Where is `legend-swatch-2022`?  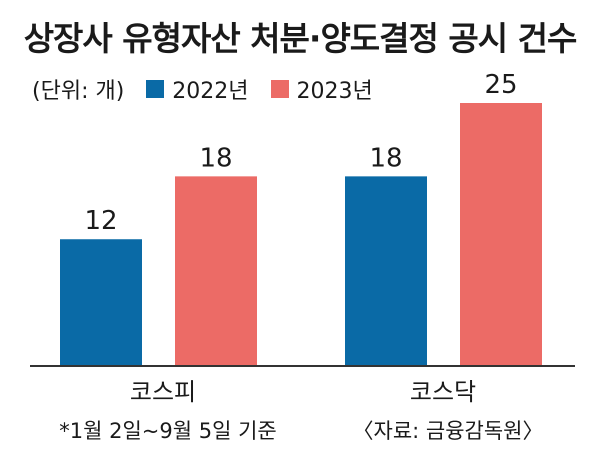
legend-swatch-2022 is located at coordinates (155, 89).